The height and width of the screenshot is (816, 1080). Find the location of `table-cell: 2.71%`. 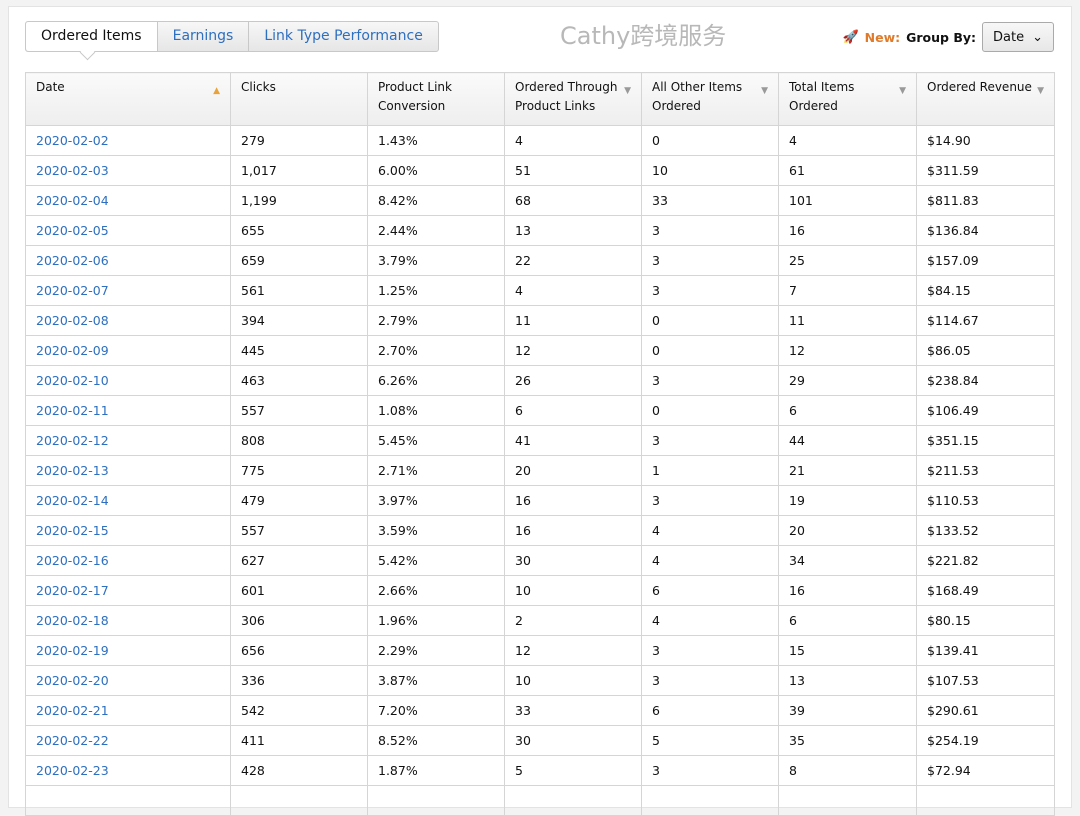

table-cell: 2.71% is located at coordinates (436, 470).